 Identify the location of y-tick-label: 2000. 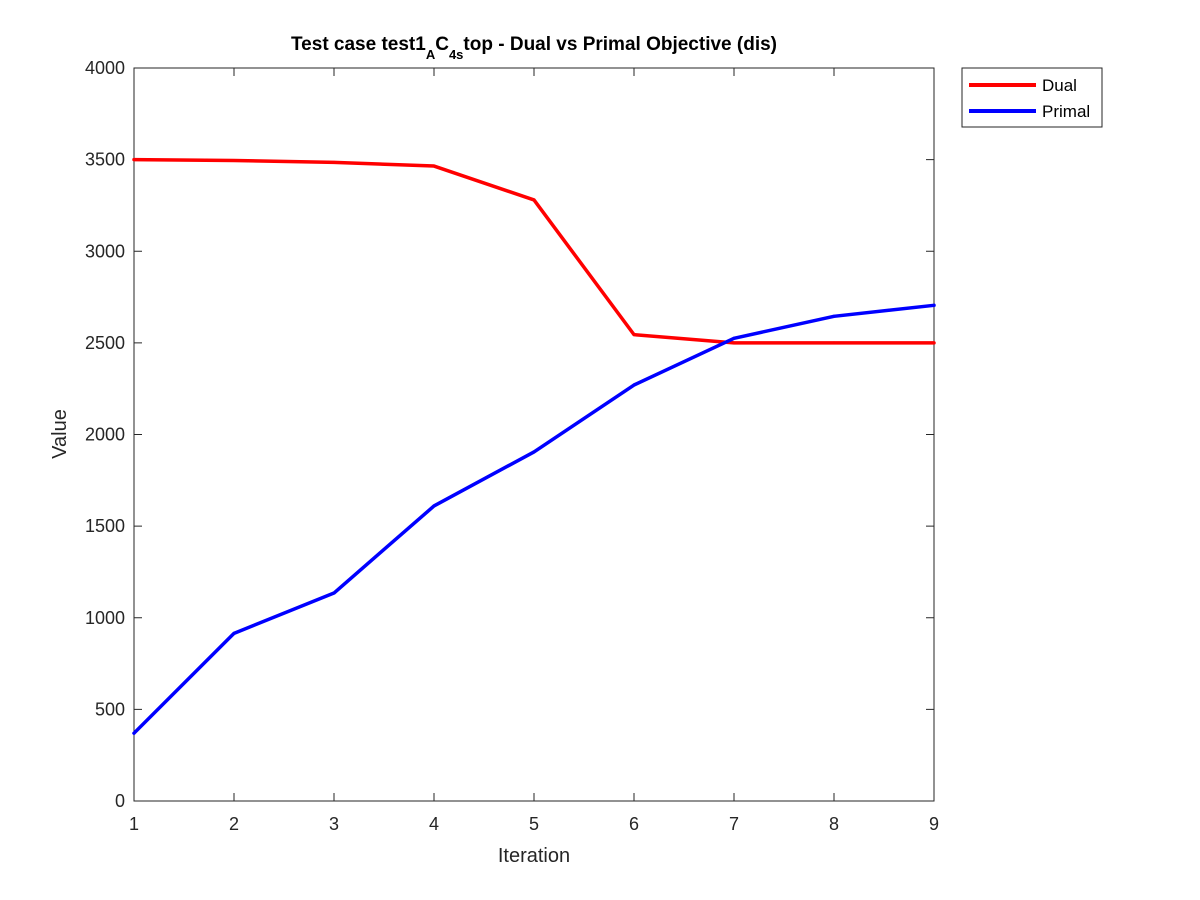
(105, 435).